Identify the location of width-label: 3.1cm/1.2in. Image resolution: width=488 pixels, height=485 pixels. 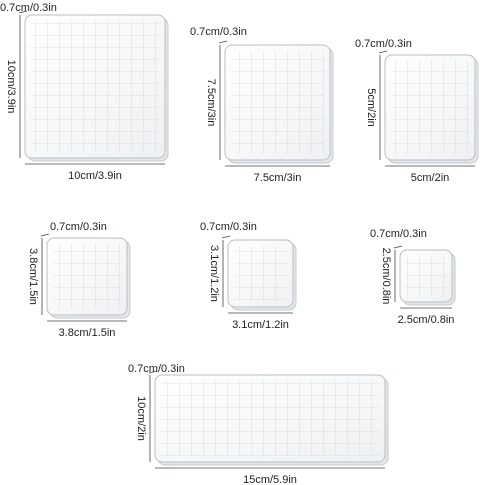
(260, 325).